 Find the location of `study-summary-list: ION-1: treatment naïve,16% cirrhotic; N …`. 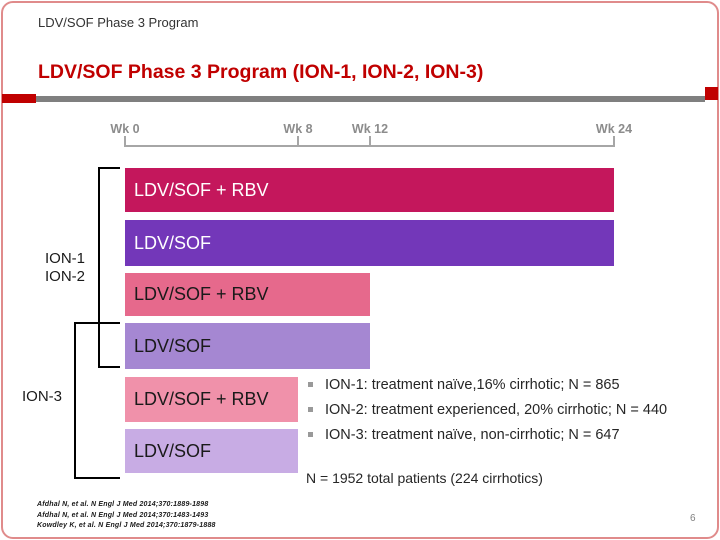

study-summary-list: ION-1: treatment naïve,16% cirrhotic; N … is located at coordinates (509, 413).